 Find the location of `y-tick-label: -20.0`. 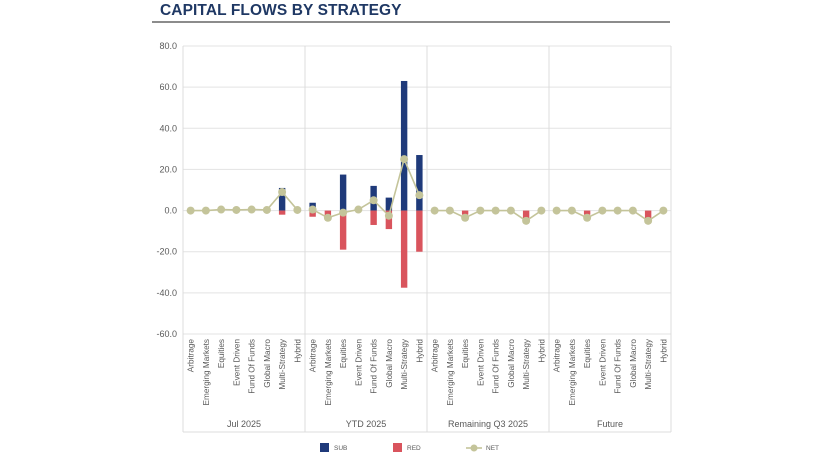

y-tick-label: -20.0 is located at coordinates (166, 252).